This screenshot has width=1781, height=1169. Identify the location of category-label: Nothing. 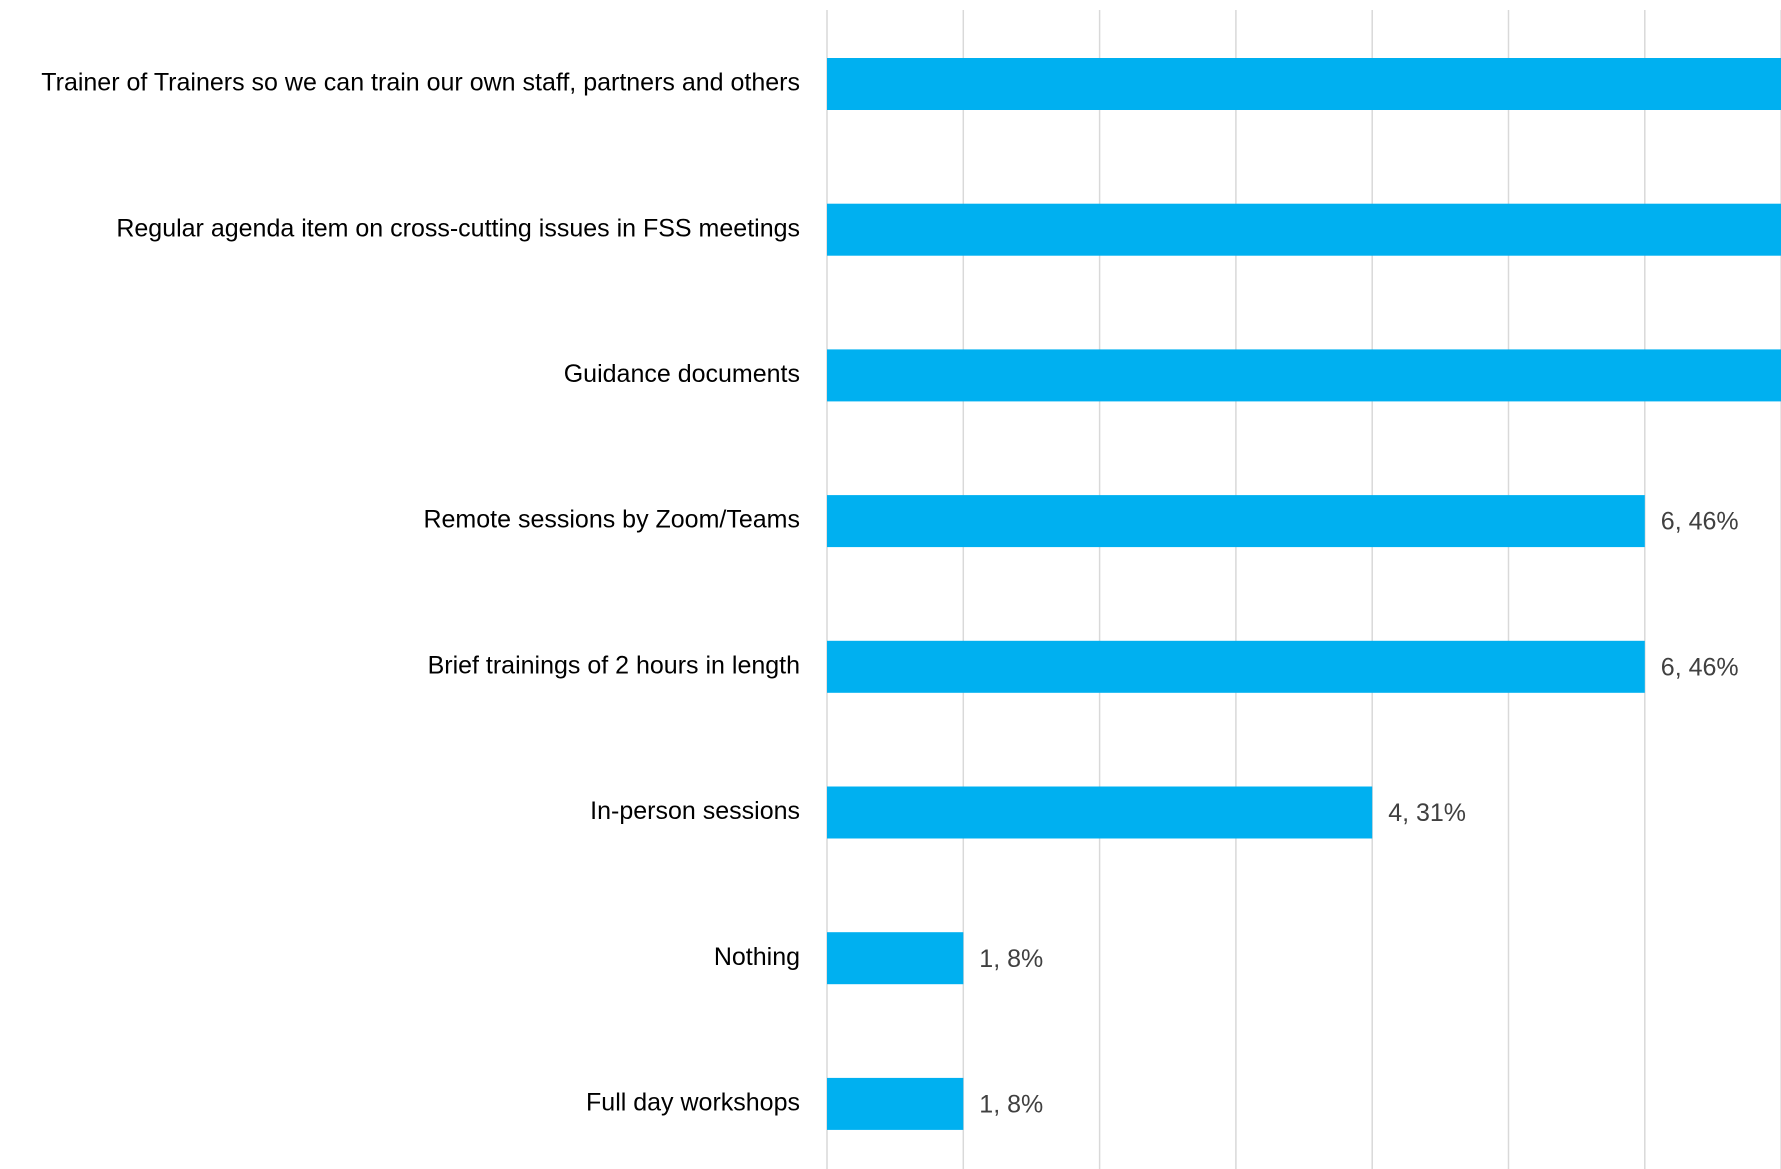
(757, 957).